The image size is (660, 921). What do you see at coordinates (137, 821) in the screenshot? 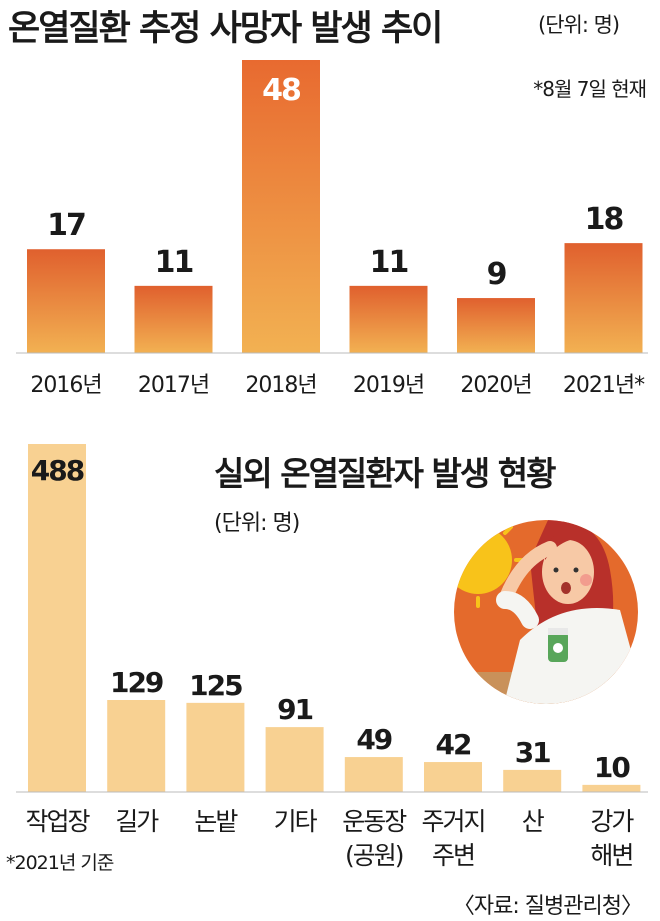
I see `chart2-category-label-1-0: 길가` at bounding box center [137, 821].